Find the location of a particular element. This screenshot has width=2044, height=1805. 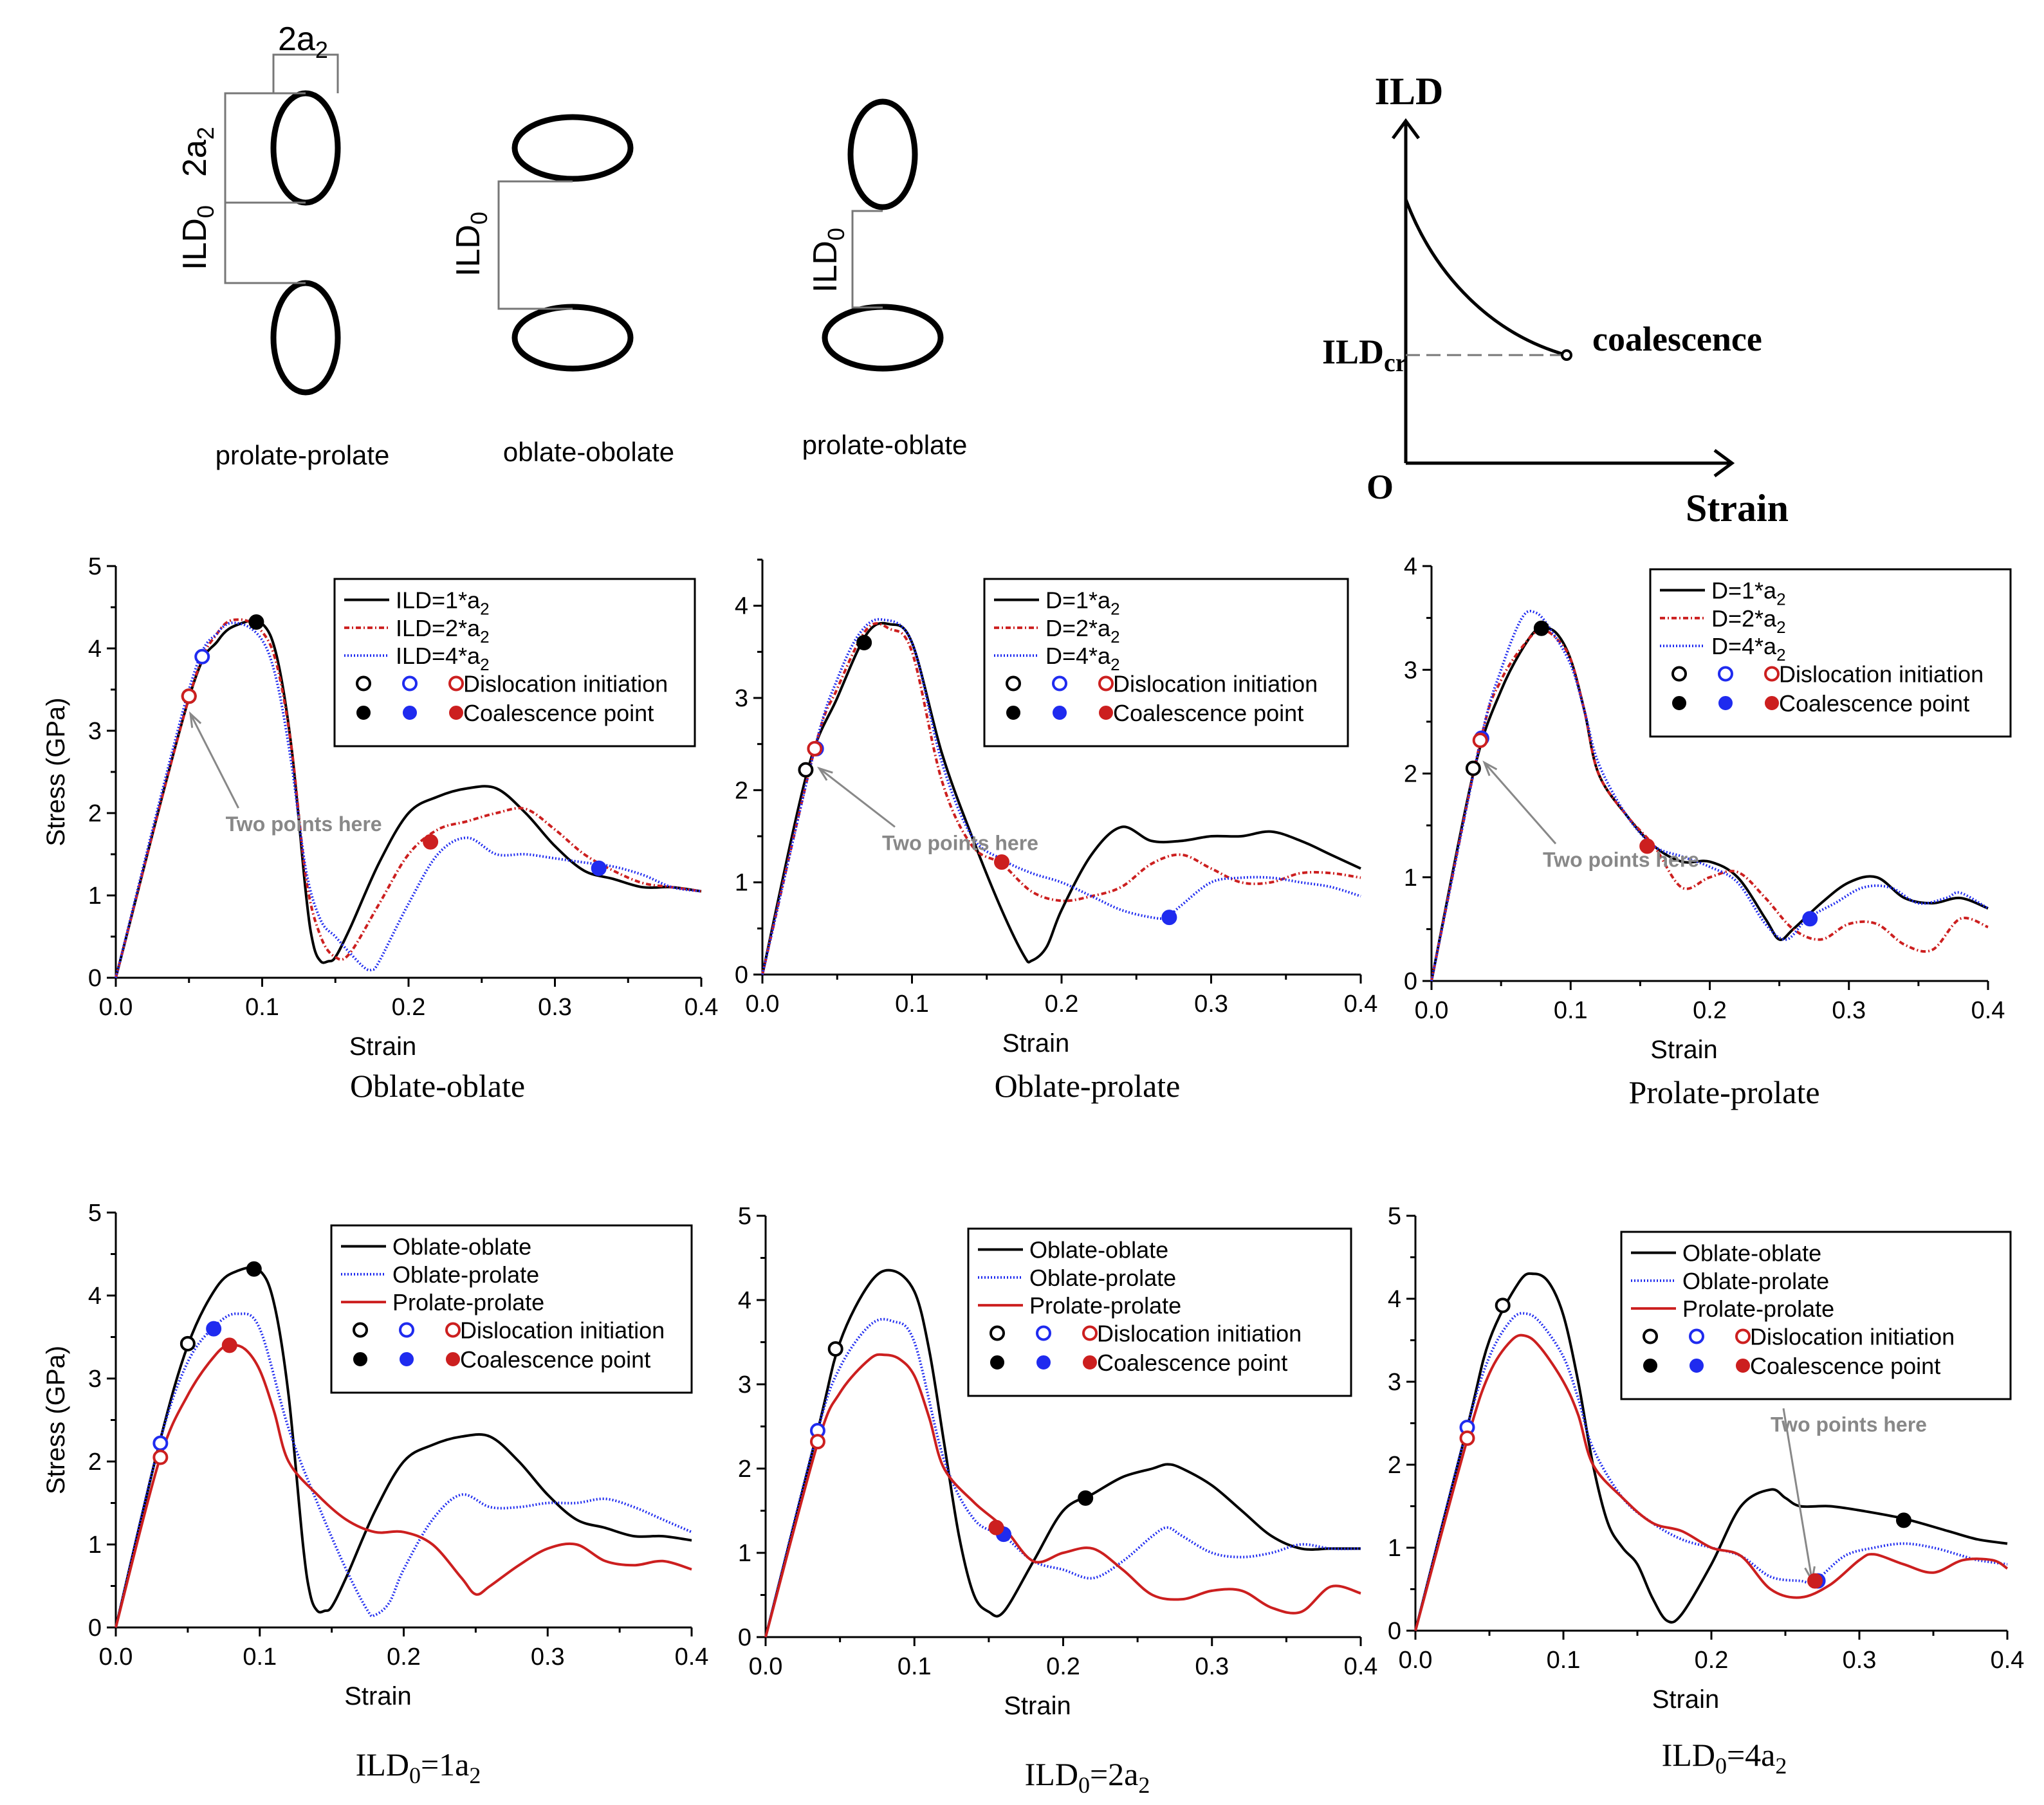

annotation-arrowhead is located at coordinates (195, 719).